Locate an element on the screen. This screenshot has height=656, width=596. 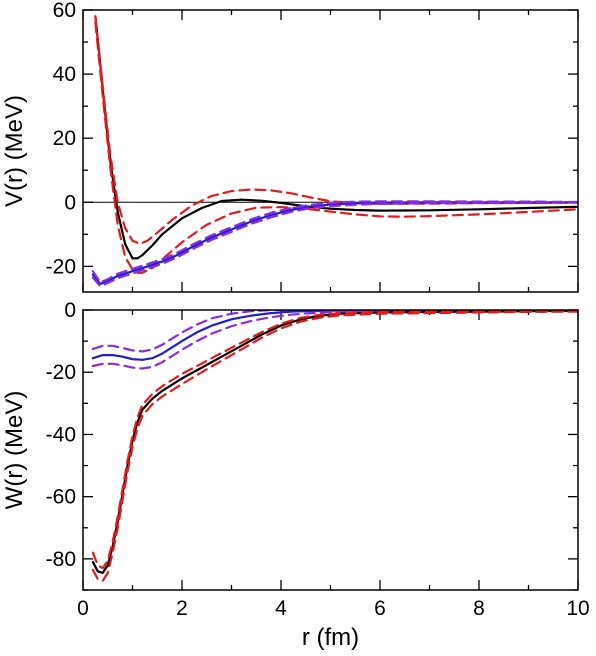
top-ytick-label: 60 is located at coordinates (64, 11).